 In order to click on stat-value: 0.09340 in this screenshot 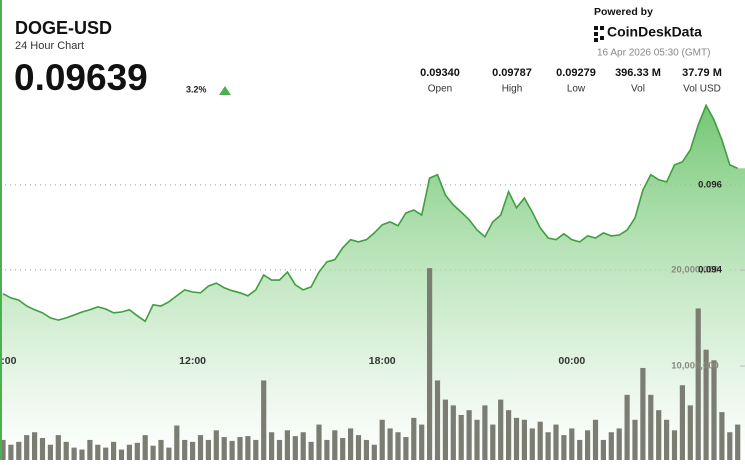, I will do `click(440, 73)`.